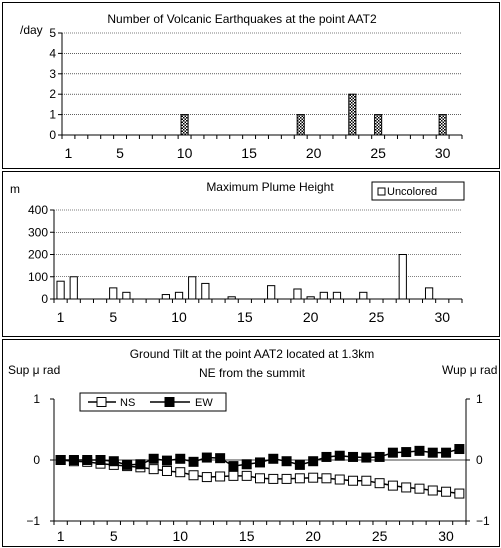 Image resolution: width=501 pixels, height=548 pixels. I want to click on legend-label: Uncolored, so click(412, 192).